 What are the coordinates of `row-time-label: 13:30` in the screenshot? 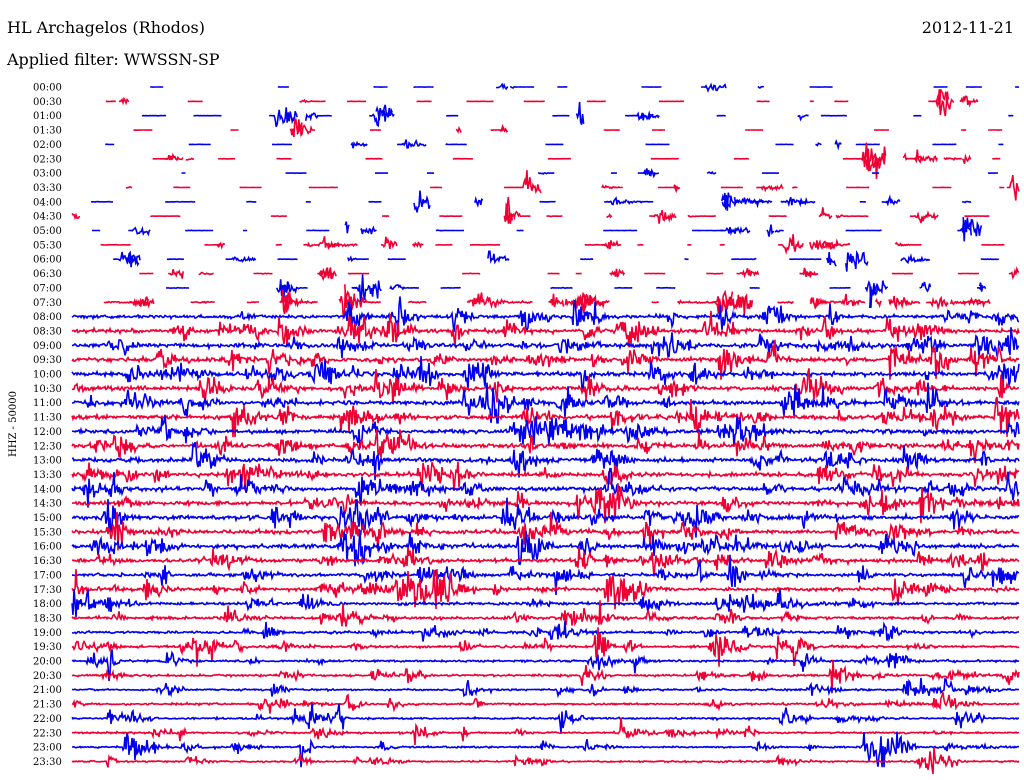 It's located at (47, 475).